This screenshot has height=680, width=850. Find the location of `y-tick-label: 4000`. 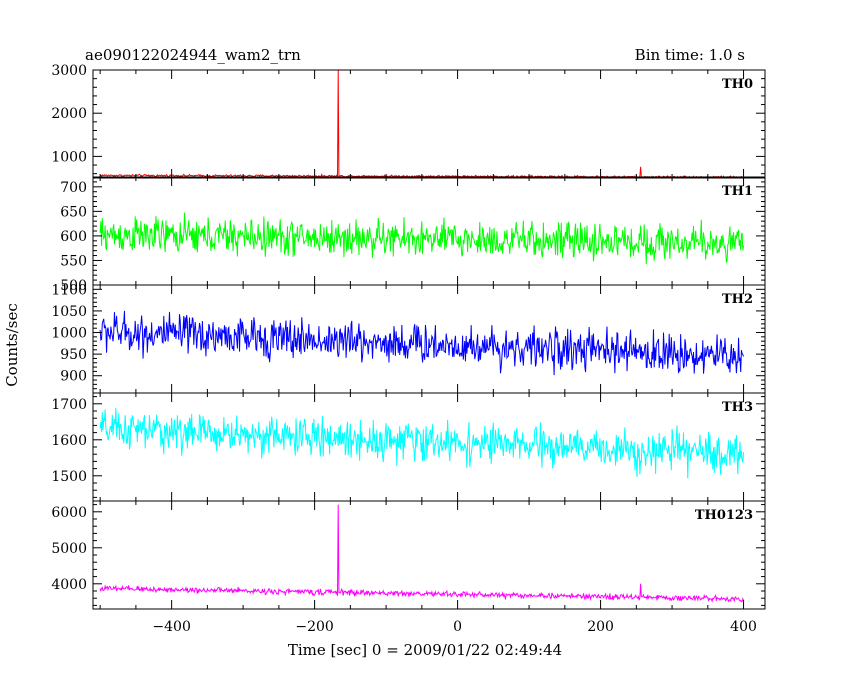

y-tick-label: 4000 is located at coordinates (69, 585).